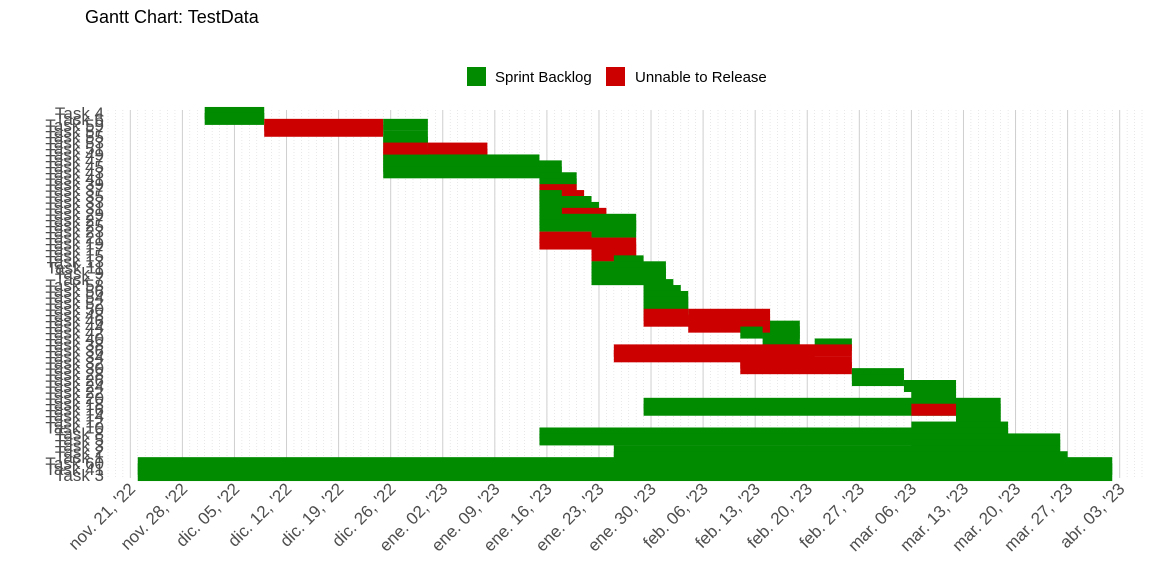 The height and width of the screenshot is (576, 1152). I want to click on legend-swatch-sprint-backlog, so click(476, 76).